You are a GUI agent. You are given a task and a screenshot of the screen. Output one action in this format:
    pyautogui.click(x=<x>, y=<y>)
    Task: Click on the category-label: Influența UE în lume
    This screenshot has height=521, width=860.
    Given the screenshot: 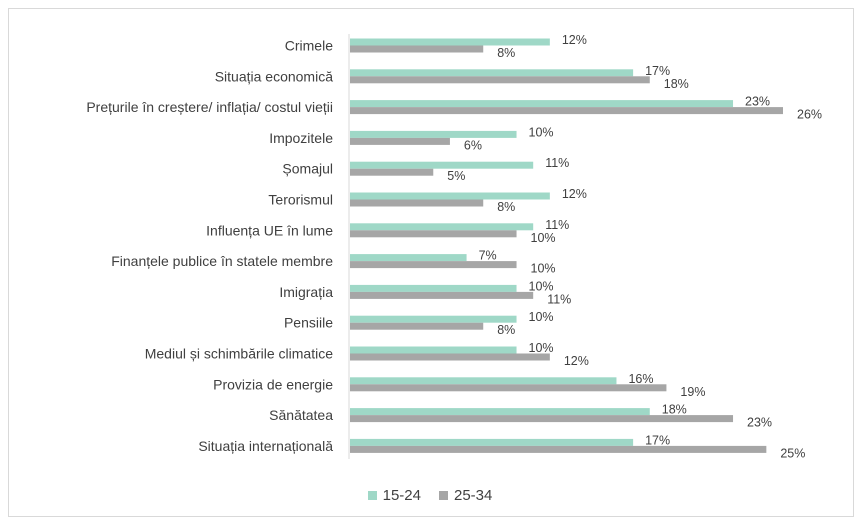 What is the action you would take?
    pyautogui.click(x=269, y=230)
    